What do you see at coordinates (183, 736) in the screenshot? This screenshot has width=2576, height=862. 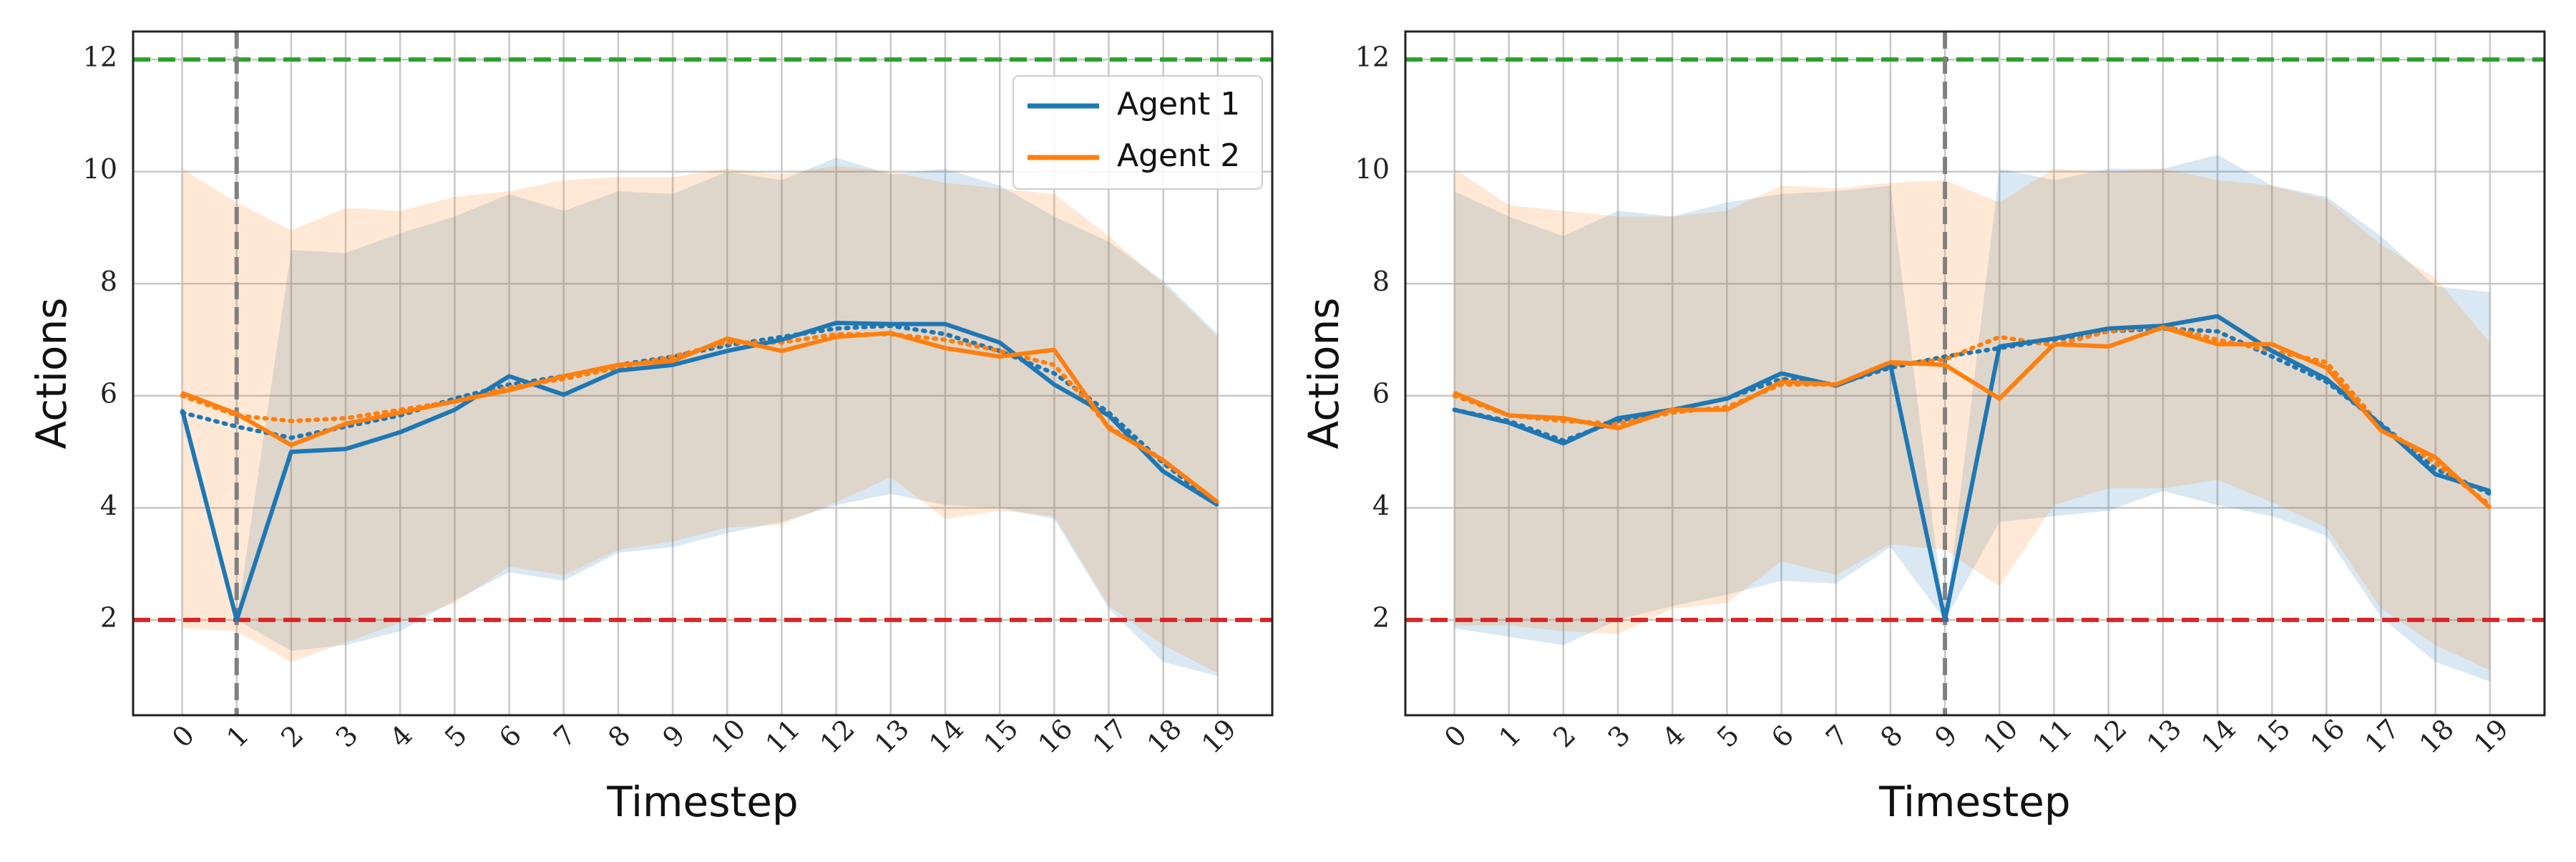 I see `x-tick-label: 0` at bounding box center [183, 736].